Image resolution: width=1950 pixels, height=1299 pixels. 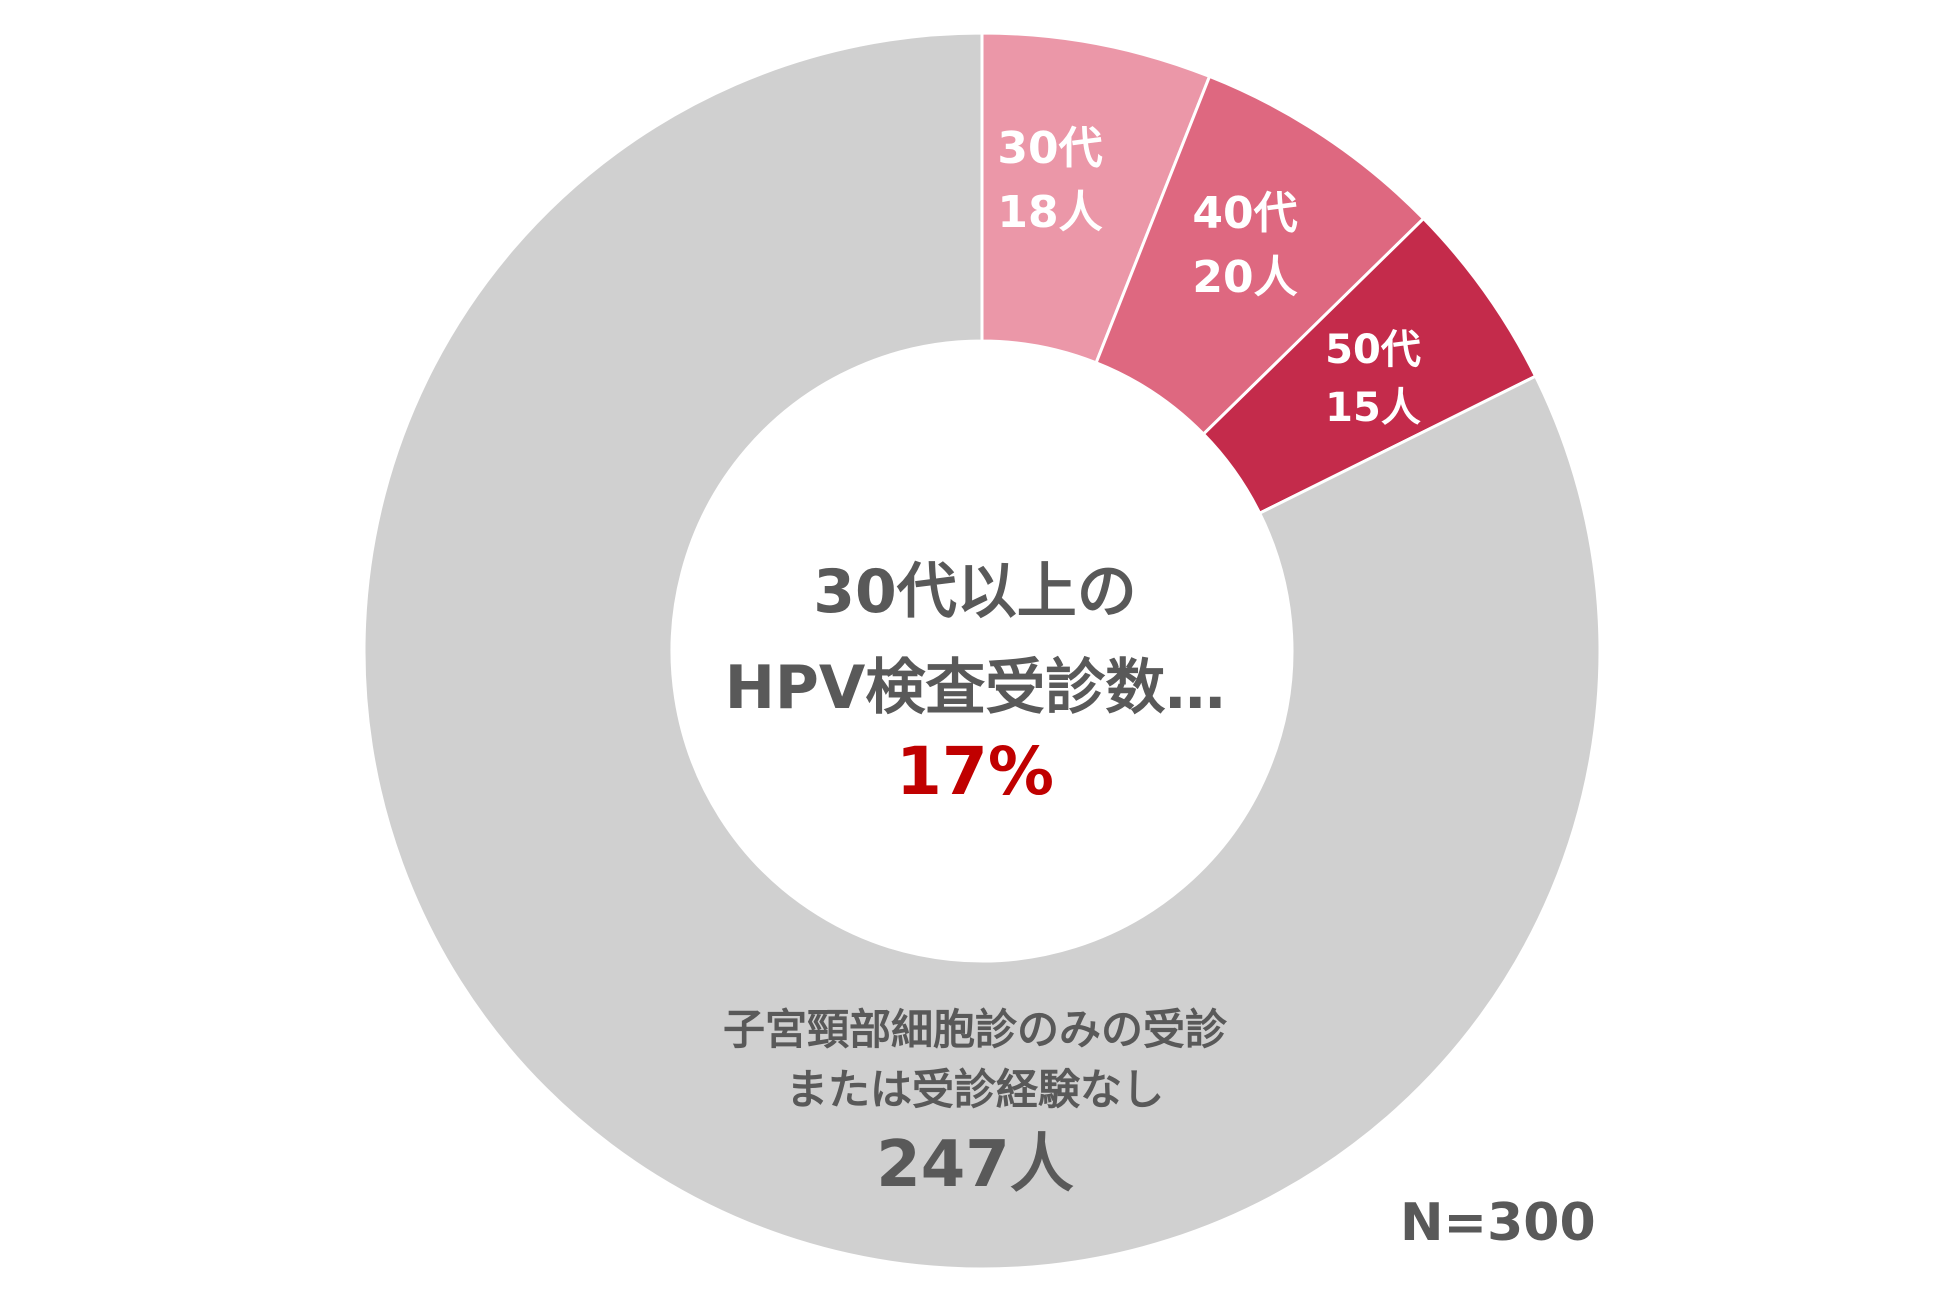 I want to click on slice-label-40s-count: 20人, so click(x=1244, y=277).